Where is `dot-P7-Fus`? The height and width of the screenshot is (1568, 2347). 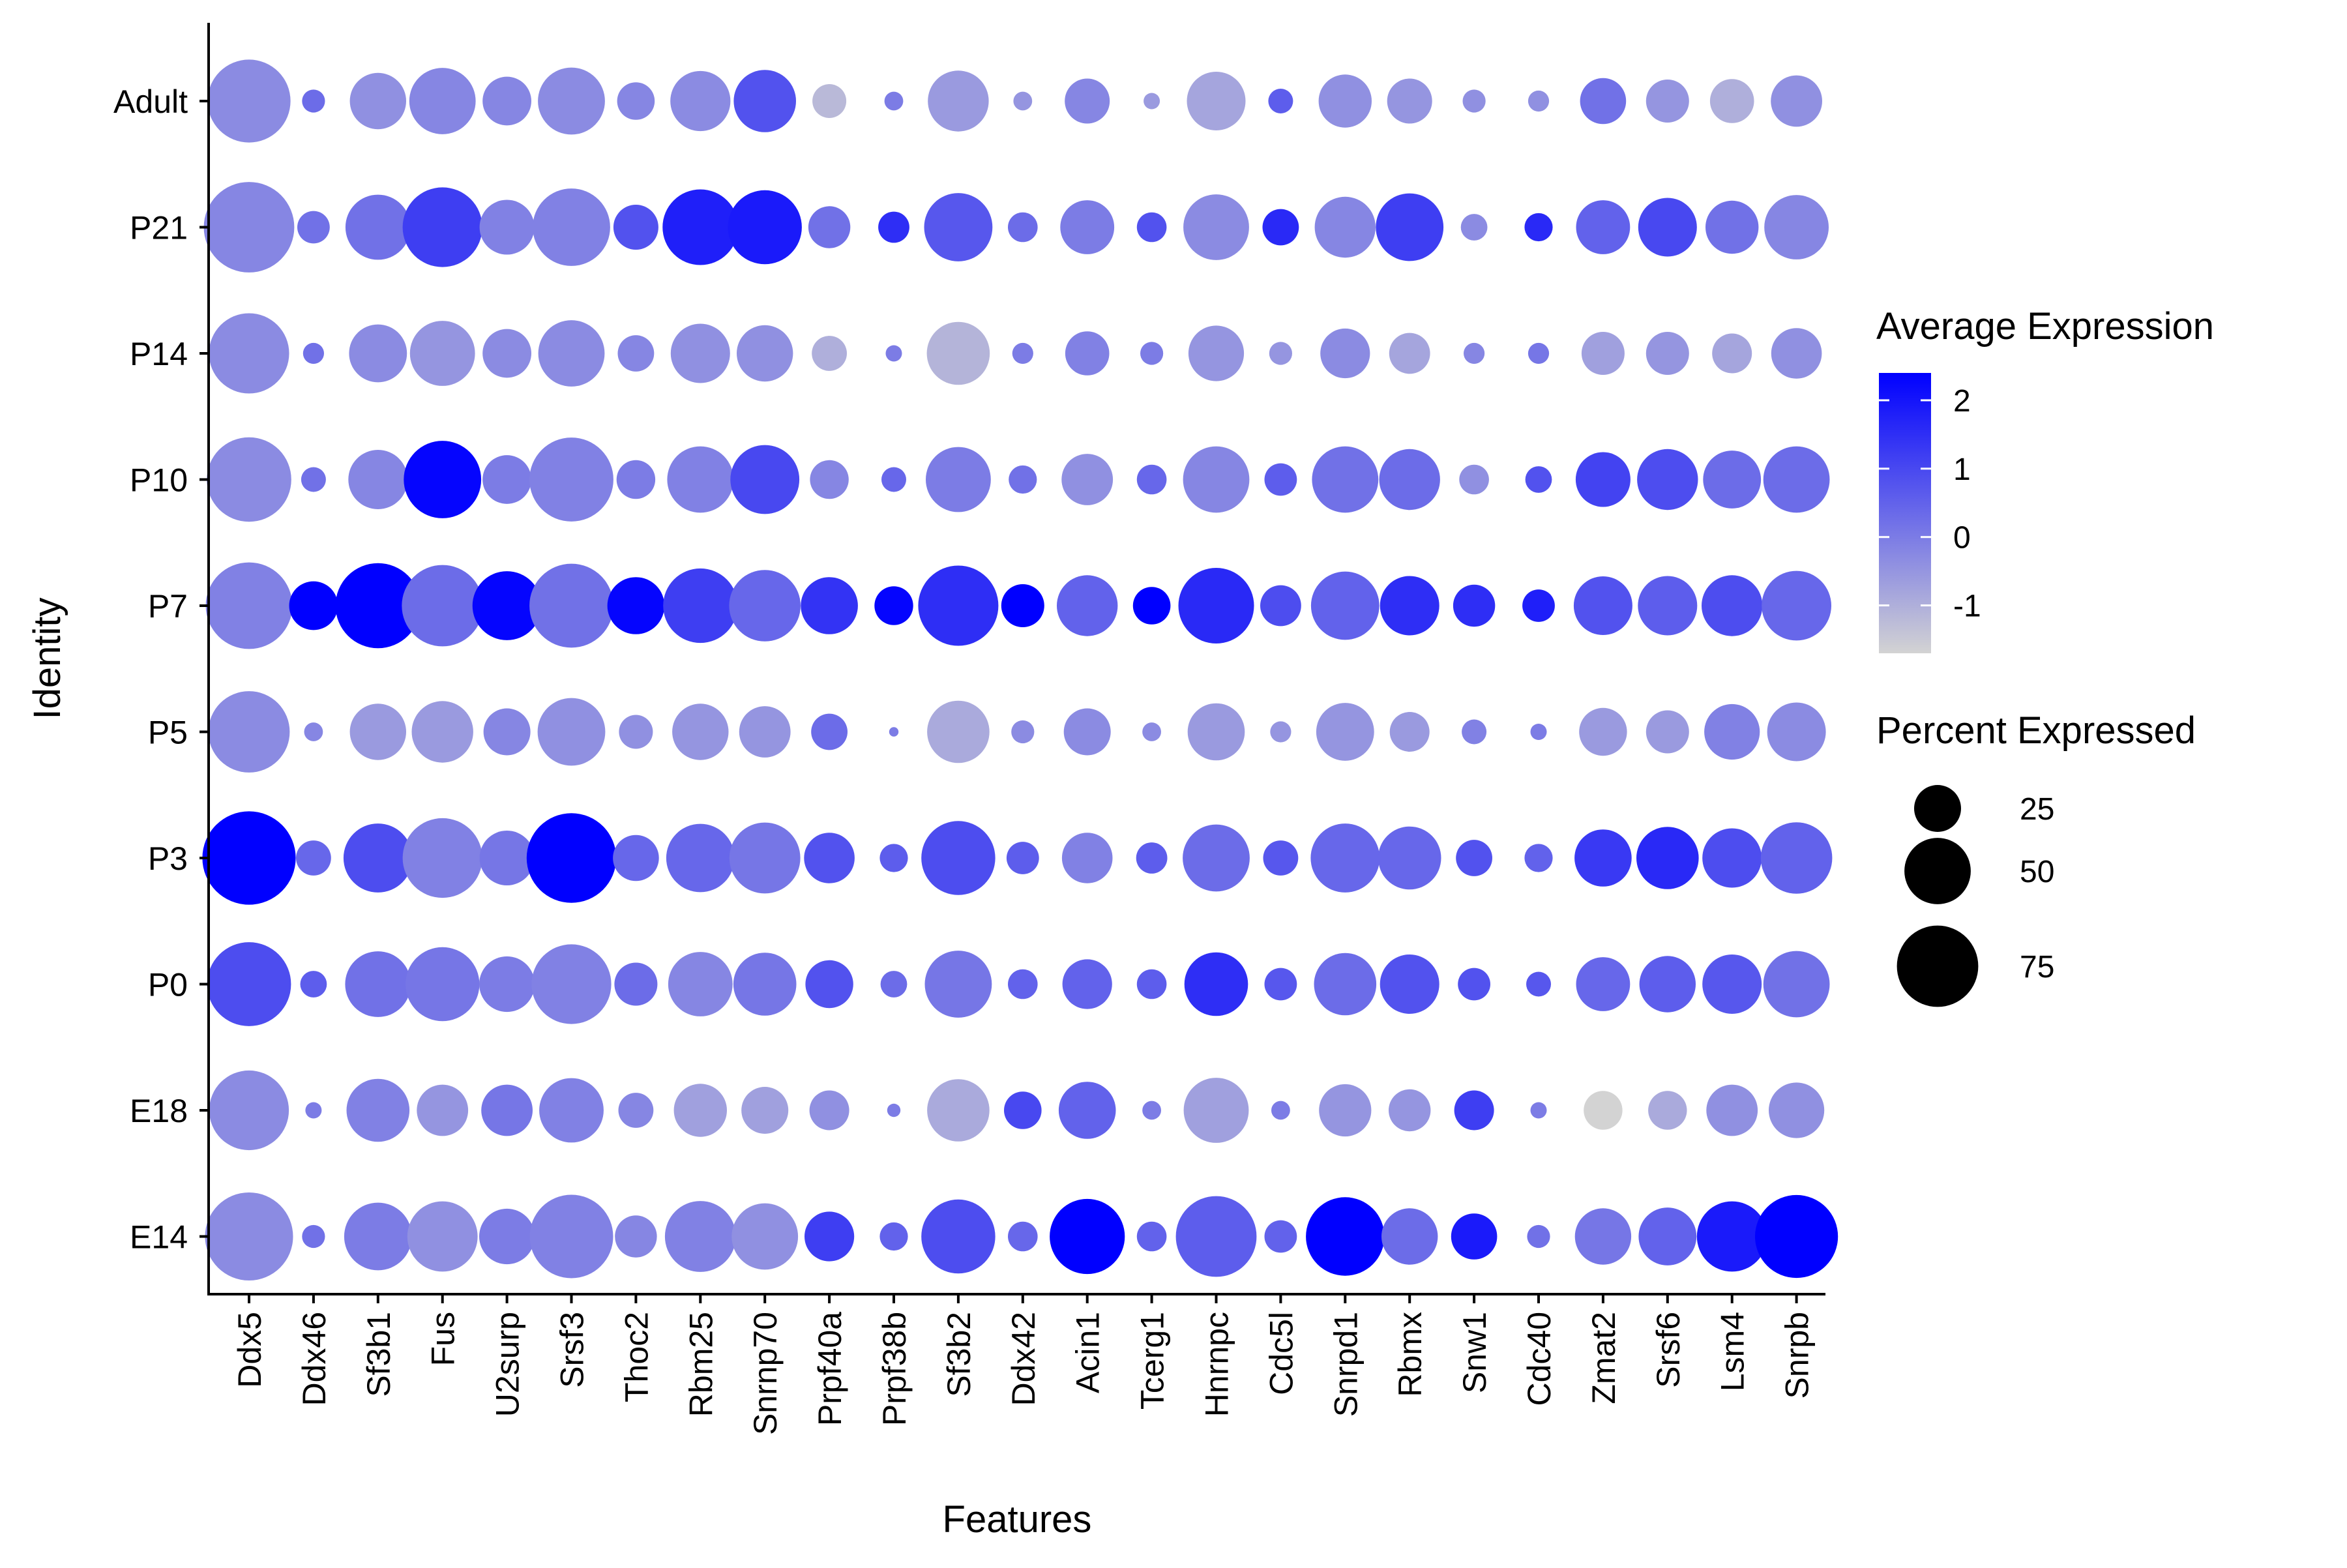
dot-P7-Fus is located at coordinates (443, 606).